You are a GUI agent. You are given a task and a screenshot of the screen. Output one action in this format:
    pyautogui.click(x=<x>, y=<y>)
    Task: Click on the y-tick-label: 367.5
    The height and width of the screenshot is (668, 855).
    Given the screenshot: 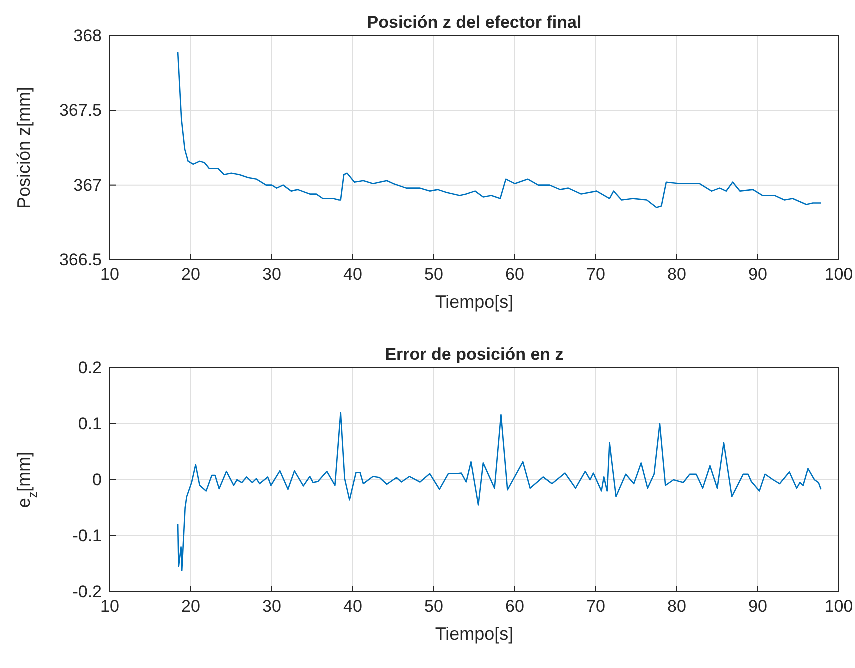 What is the action you would take?
    pyautogui.click(x=80, y=110)
    